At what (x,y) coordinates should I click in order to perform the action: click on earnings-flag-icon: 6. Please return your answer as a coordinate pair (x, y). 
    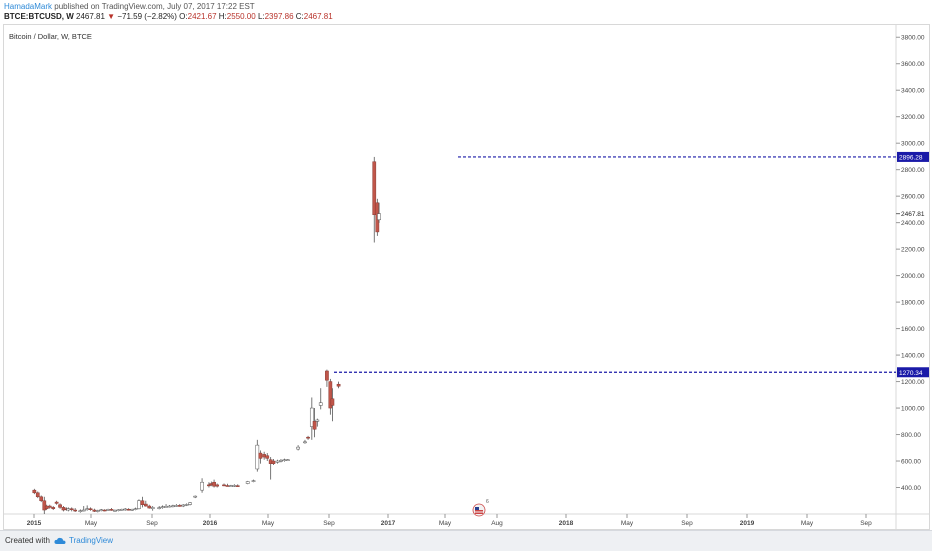
    Looking at the image, I should click on (480, 508).